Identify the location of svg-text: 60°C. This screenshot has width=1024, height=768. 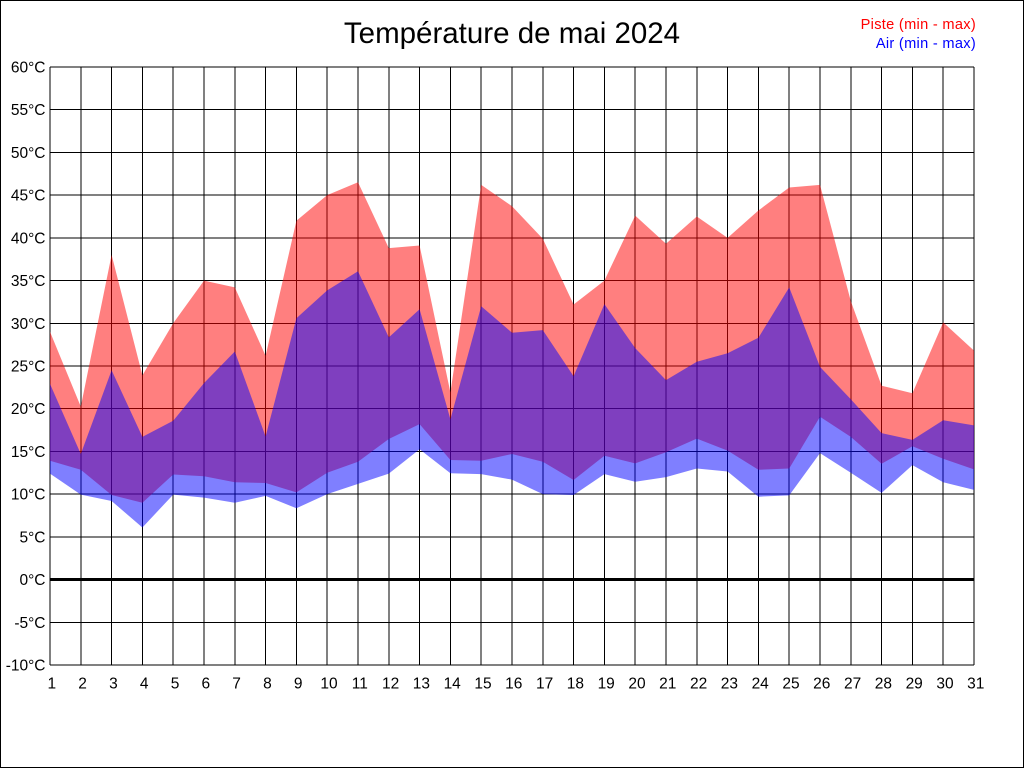
(28, 68).